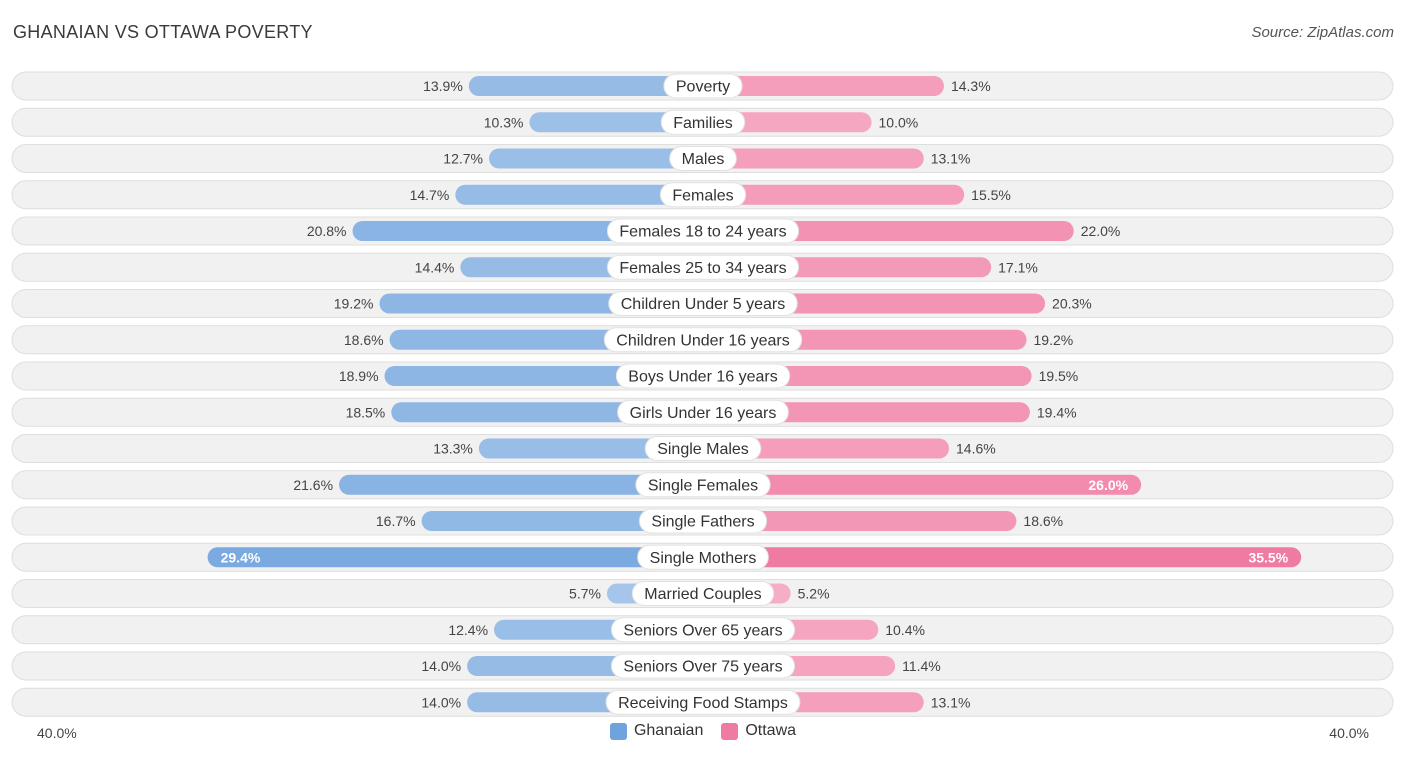 Image resolution: width=1406 pixels, height=758 pixels. I want to click on category-label: Females 18 to 24 years, so click(702, 232).